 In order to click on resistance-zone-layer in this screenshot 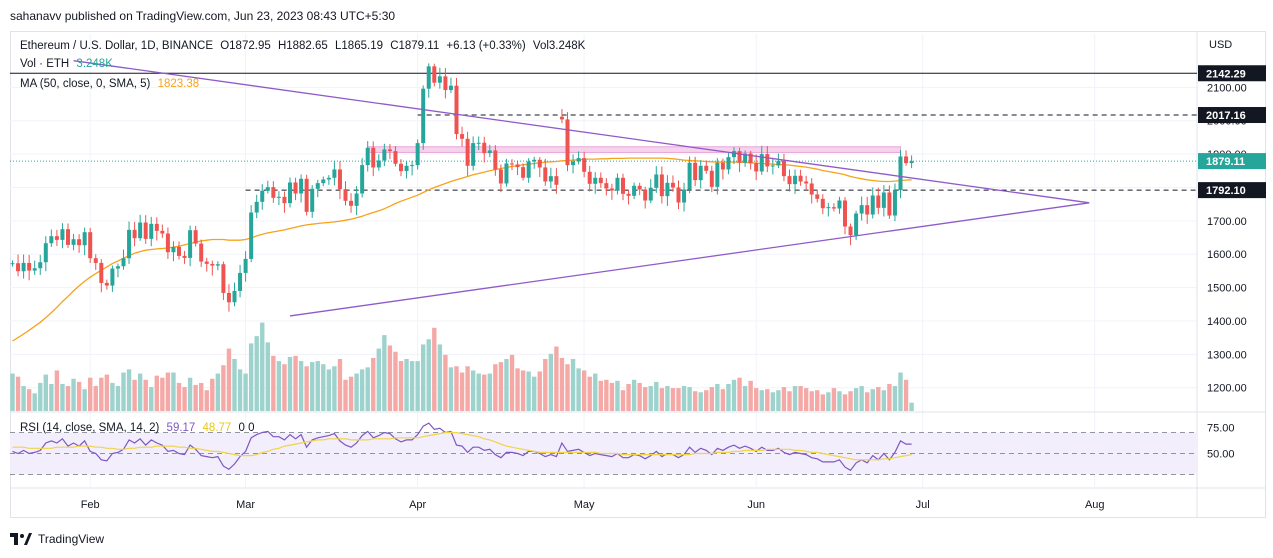, I will do `click(634, 149)`.